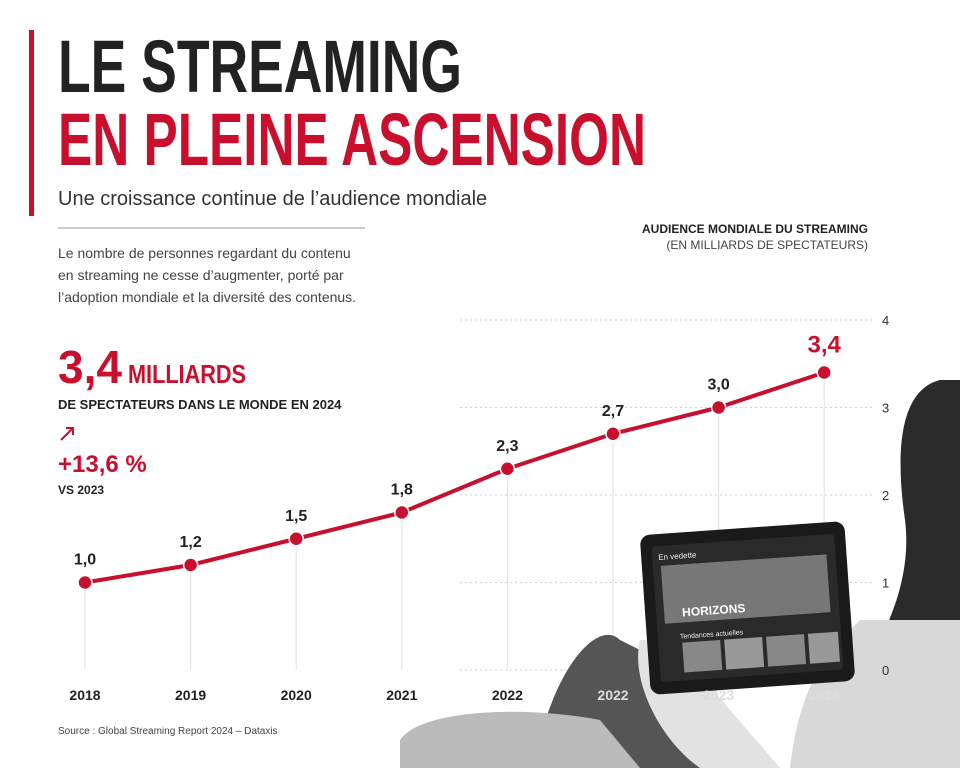 This screenshot has width=960, height=768. What do you see at coordinates (190, 695) in the screenshot?
I see `x-tick-label: 2019` at bounding box center [190, 695].